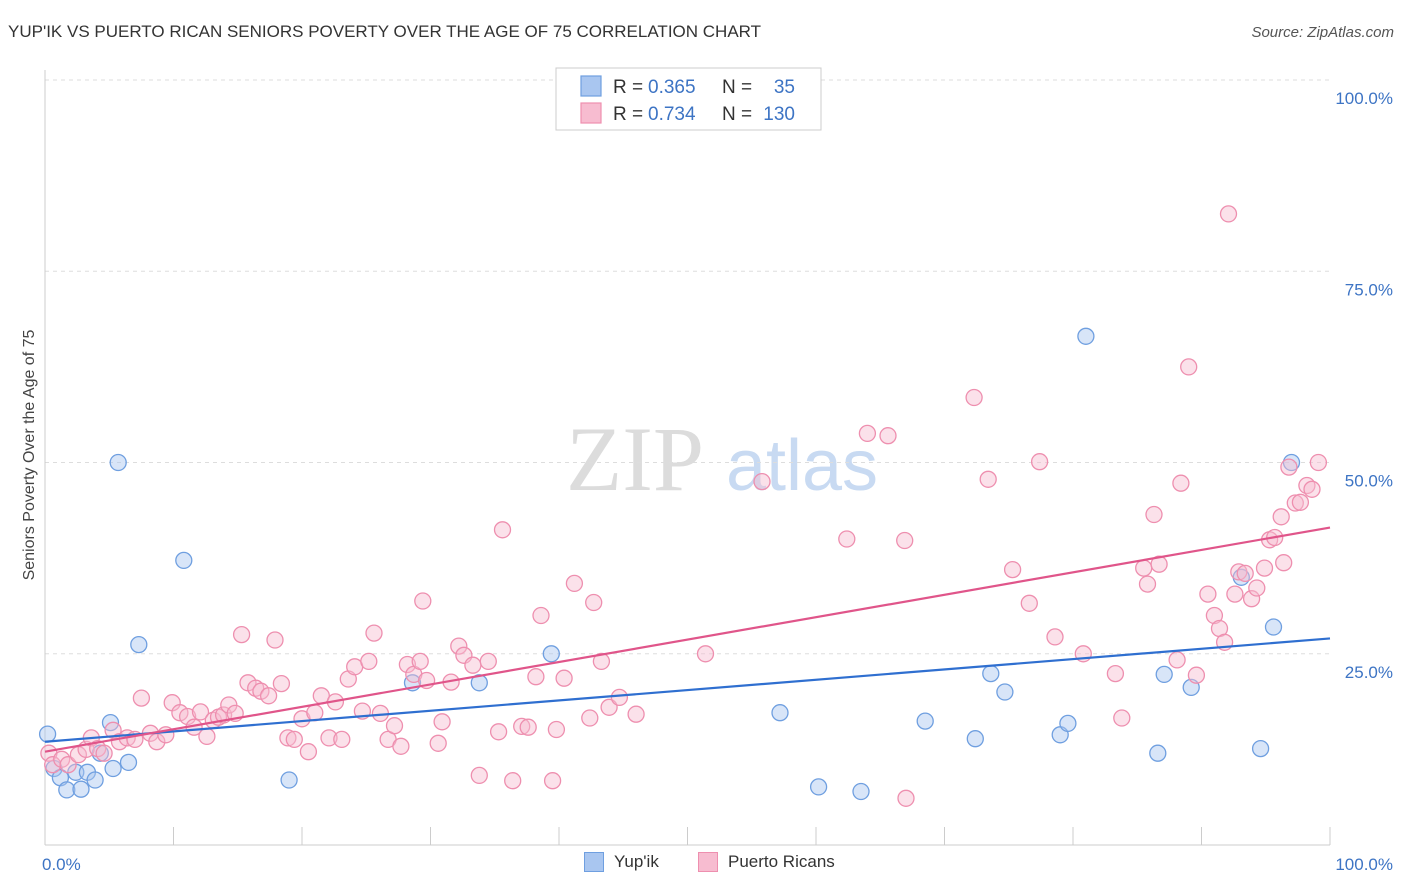 The image size is (1406, 892). Describe the element at coordinates (802, 466) in the screenshot. I see `watermark-atlas: atlas` at that location.